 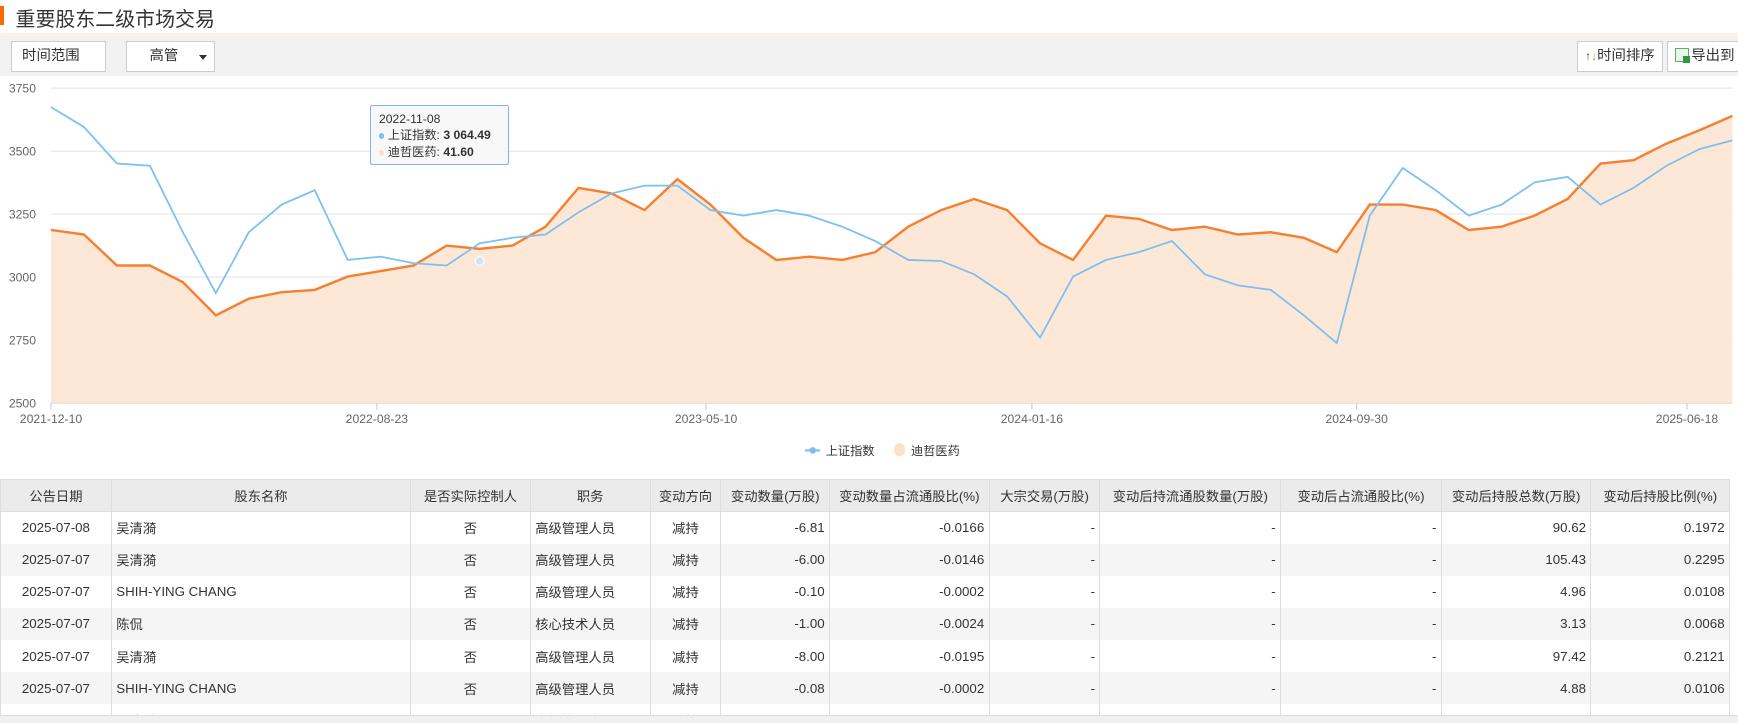 What do you see at coordinates (775, 624) in the screenshot?
I see `table-cell: -1.00` at bounding box center [775, 624].